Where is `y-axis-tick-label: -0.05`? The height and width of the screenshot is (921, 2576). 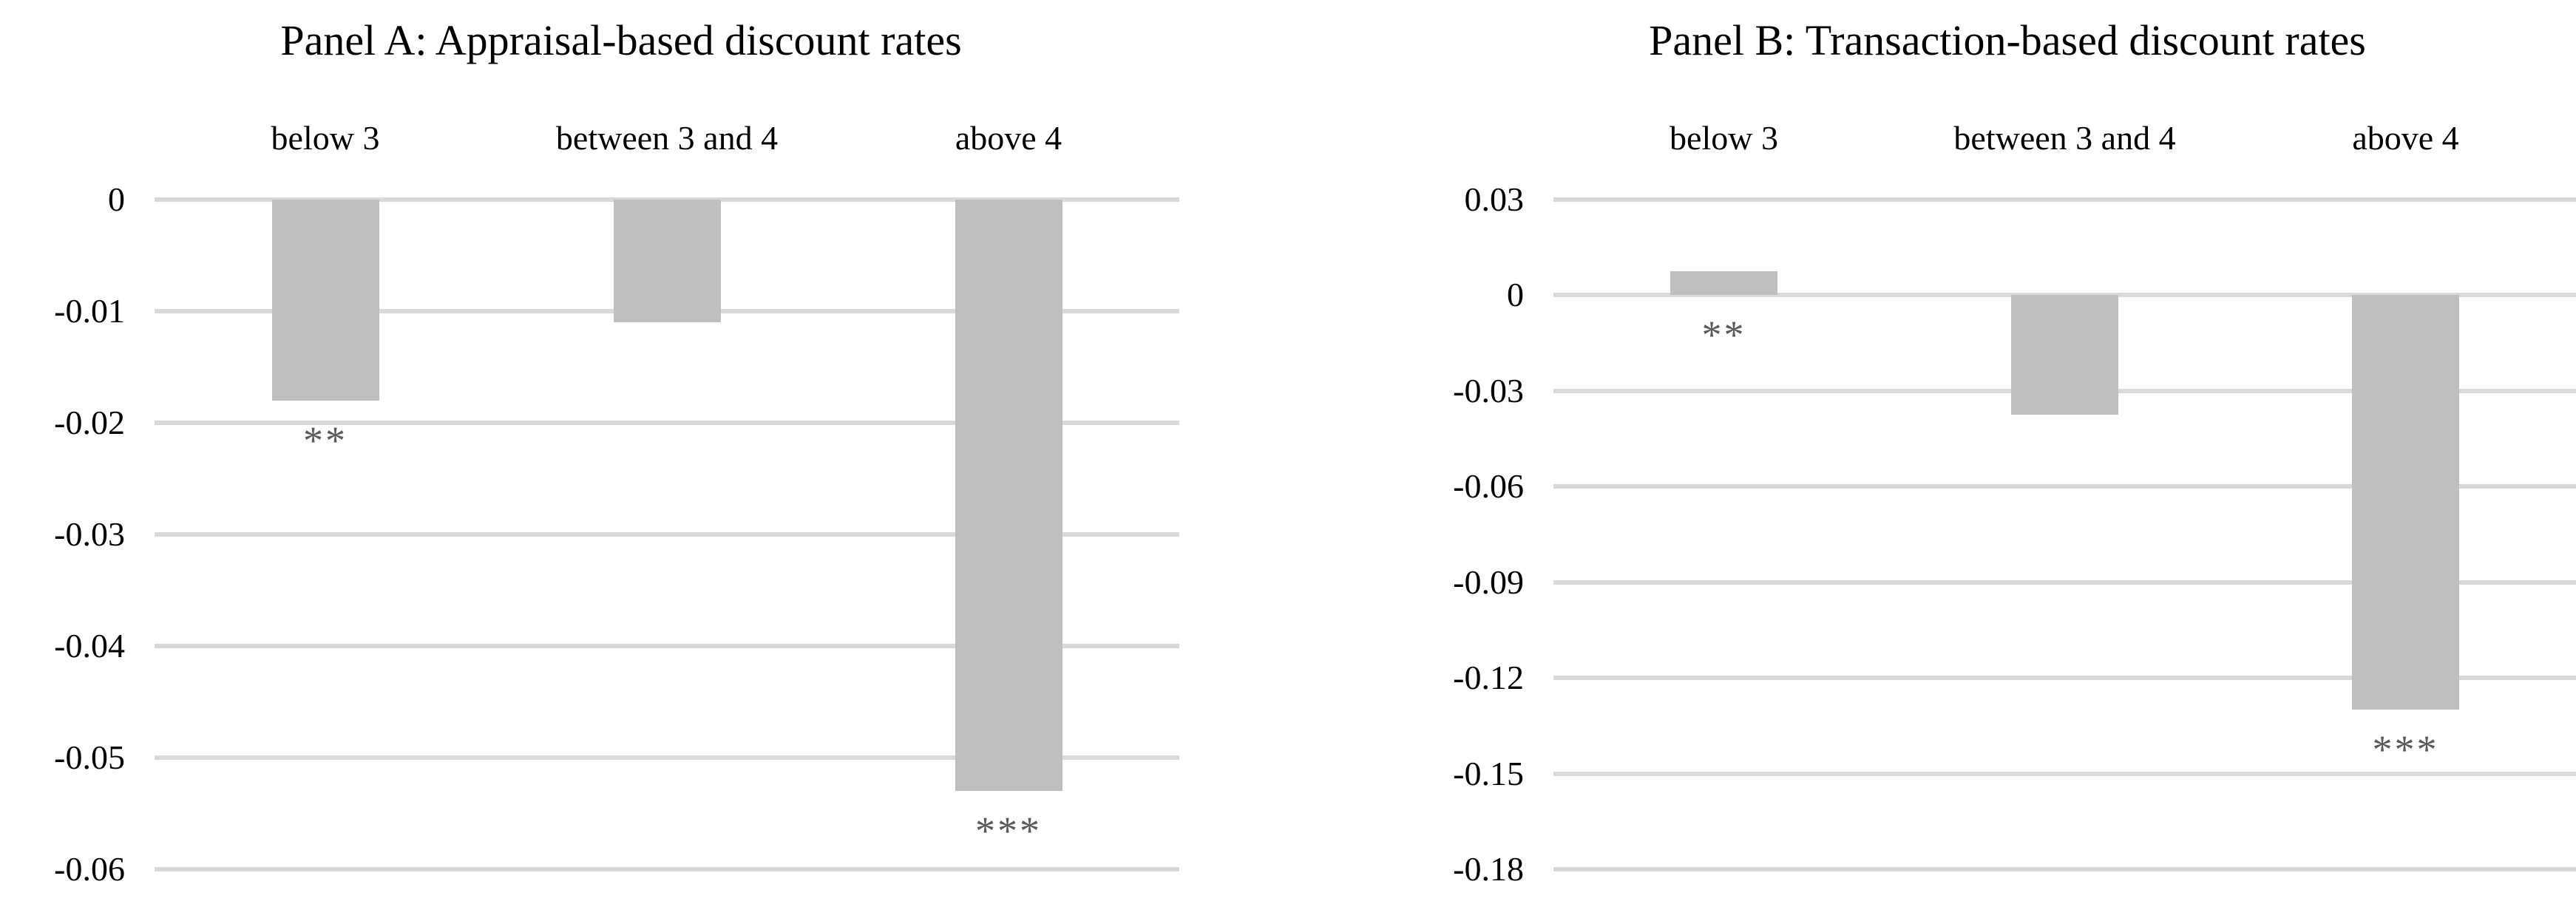 y-axis-tick-label: -0.05 is located at coordinates (89, 757).